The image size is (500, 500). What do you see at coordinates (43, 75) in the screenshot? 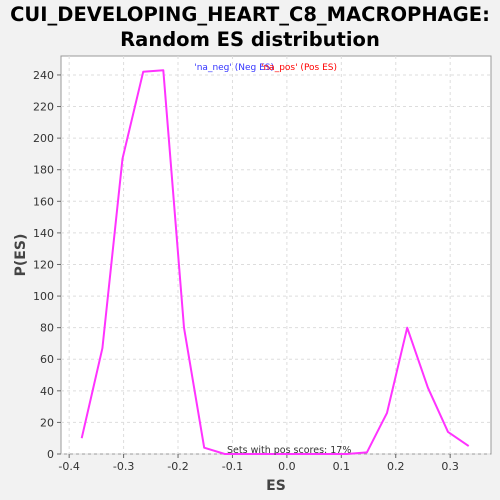
I see `y-tick-label: 240` at bounding box center [43, 75].